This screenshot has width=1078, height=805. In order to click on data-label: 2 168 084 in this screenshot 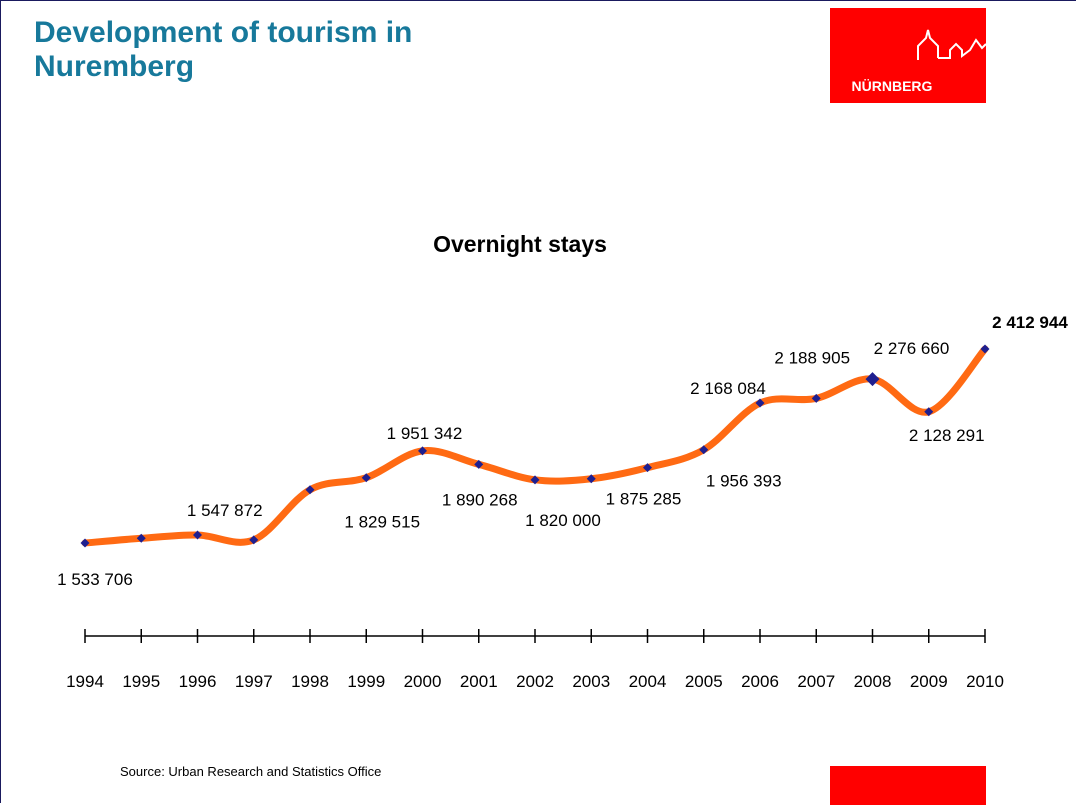, I will do `click(728, 388)`.